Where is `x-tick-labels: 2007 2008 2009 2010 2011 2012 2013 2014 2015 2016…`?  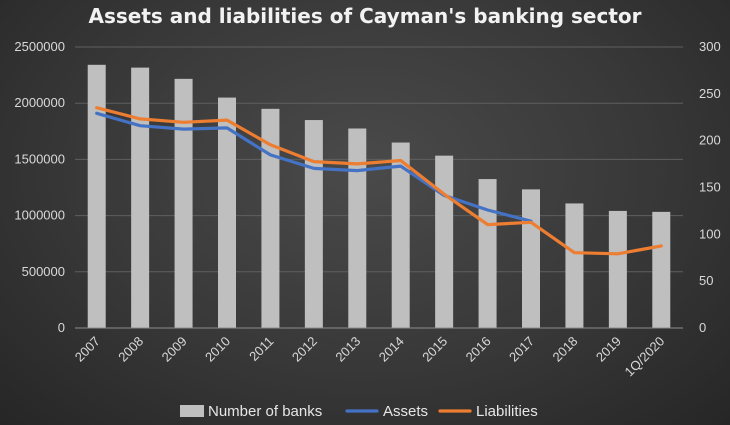 x-tick-labels: 2007 2008 2009 2010 2011 2012 2013 2014 2015 2016… is located at coordinates (370, 357).